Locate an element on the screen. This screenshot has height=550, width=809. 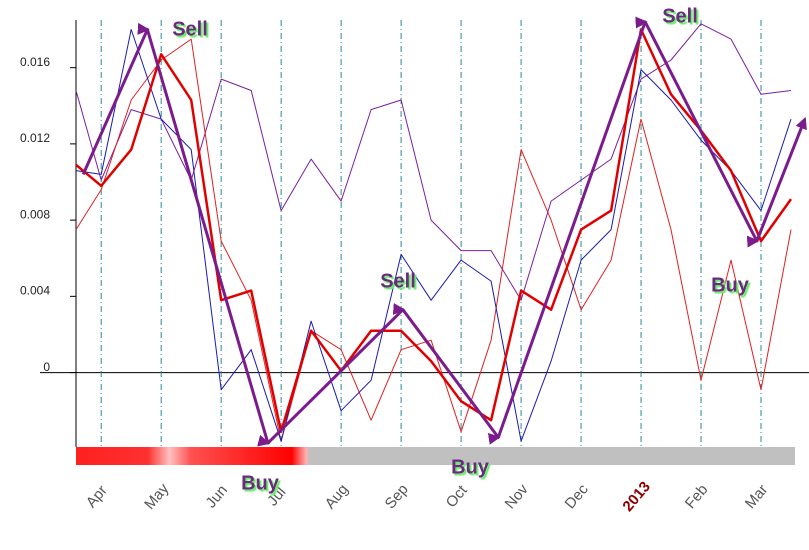
y-tick-label: 0.008 is located at coordinates (35, 214).